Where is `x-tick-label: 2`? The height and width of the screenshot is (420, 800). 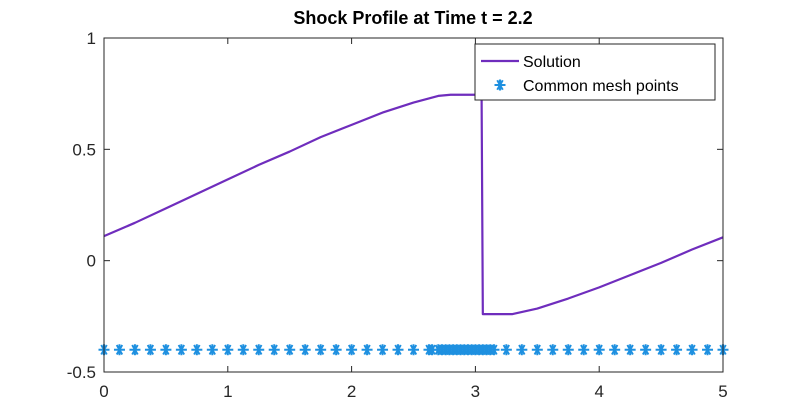
x-tick-label: 2 is located at coordinates (351, 391).